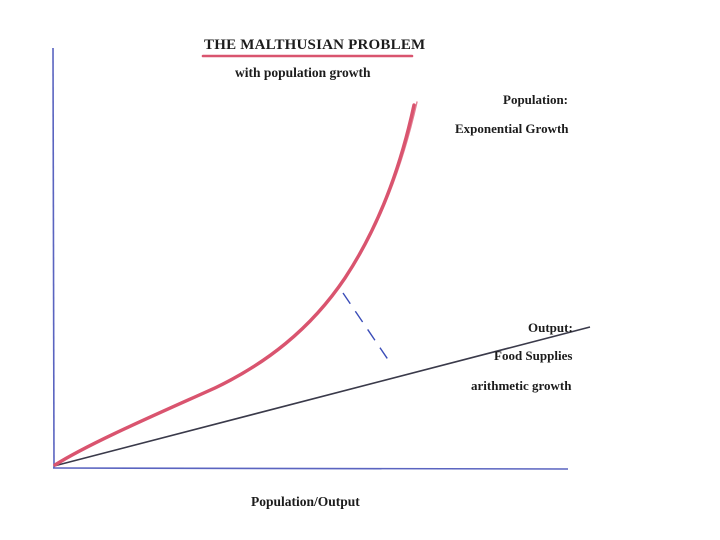 The image size is (720, 540). Describe the element at coordinates (367, 328) in the screenshot. I see `gap-marker` at that location.